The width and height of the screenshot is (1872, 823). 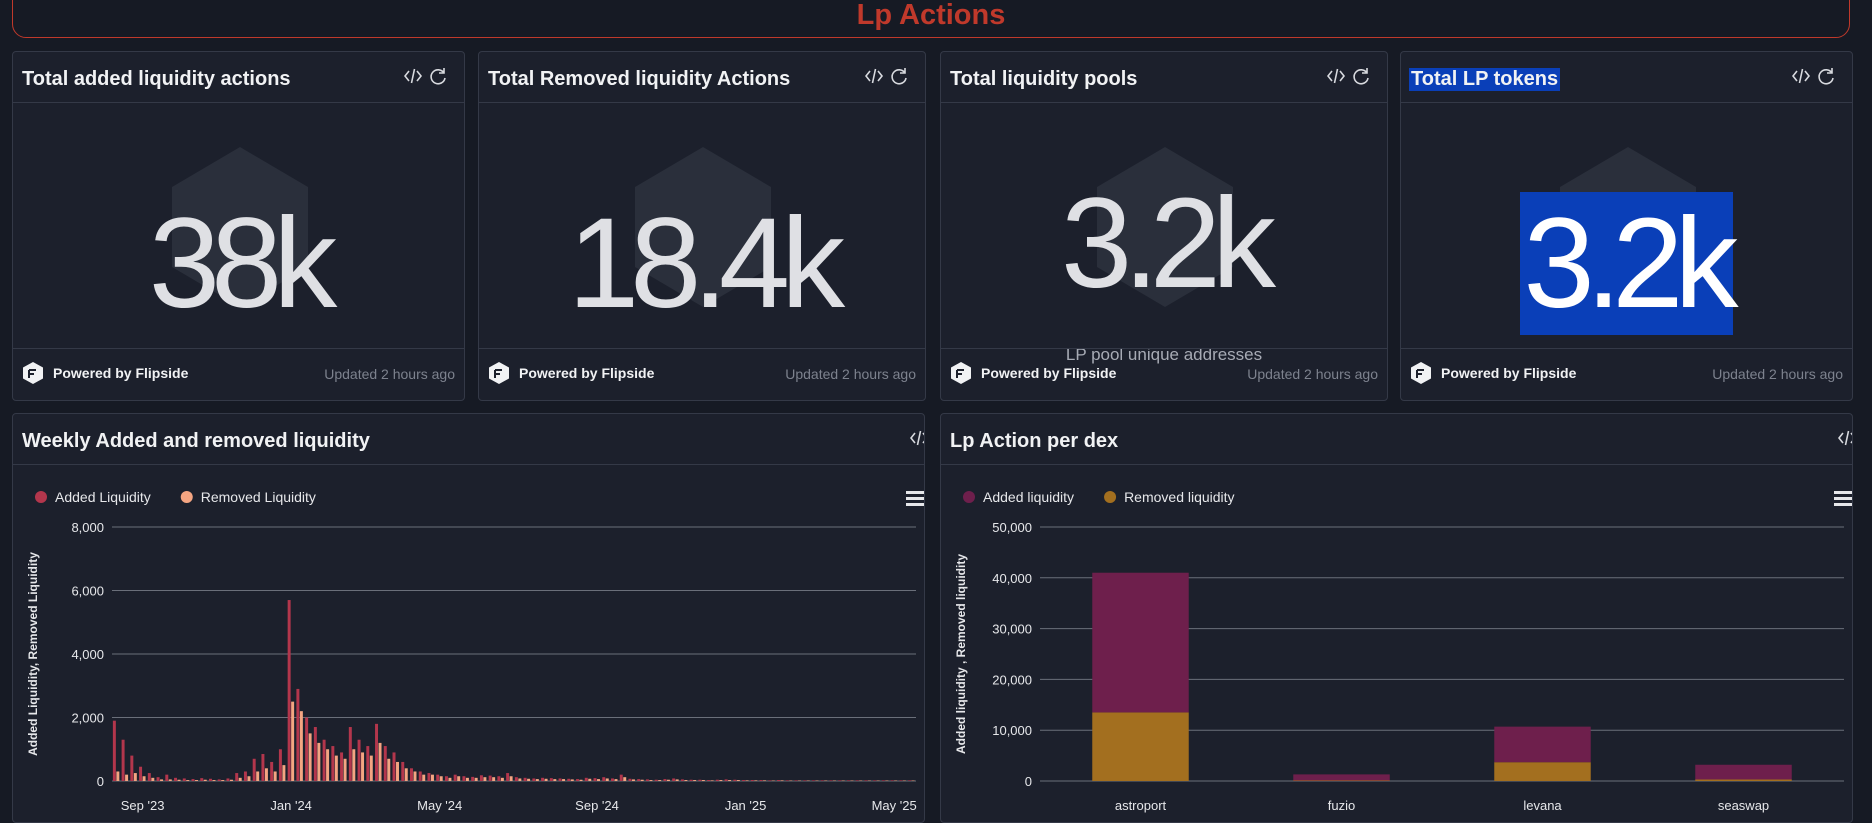 I want to click on menu-line, so click(x=1843, y=498).